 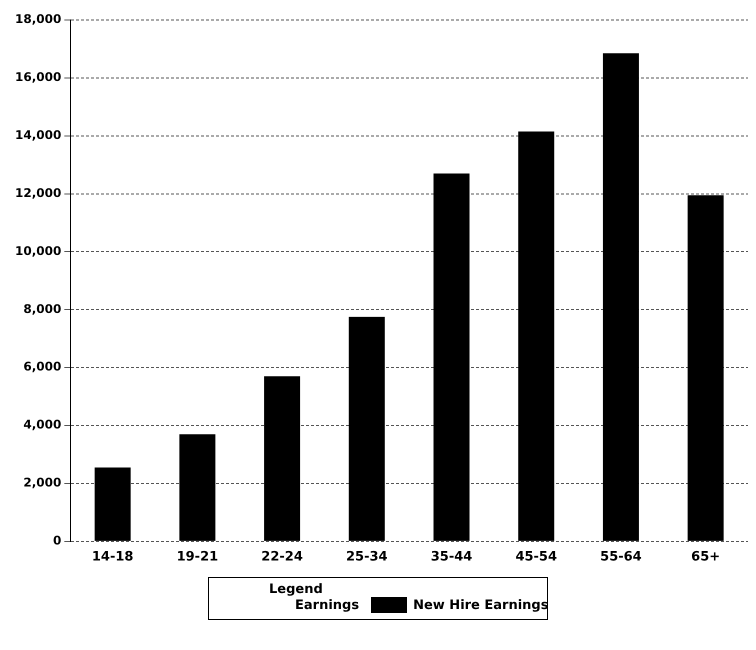 I want to click on y-tick-label: 4,000, so click(x=42, y=425).